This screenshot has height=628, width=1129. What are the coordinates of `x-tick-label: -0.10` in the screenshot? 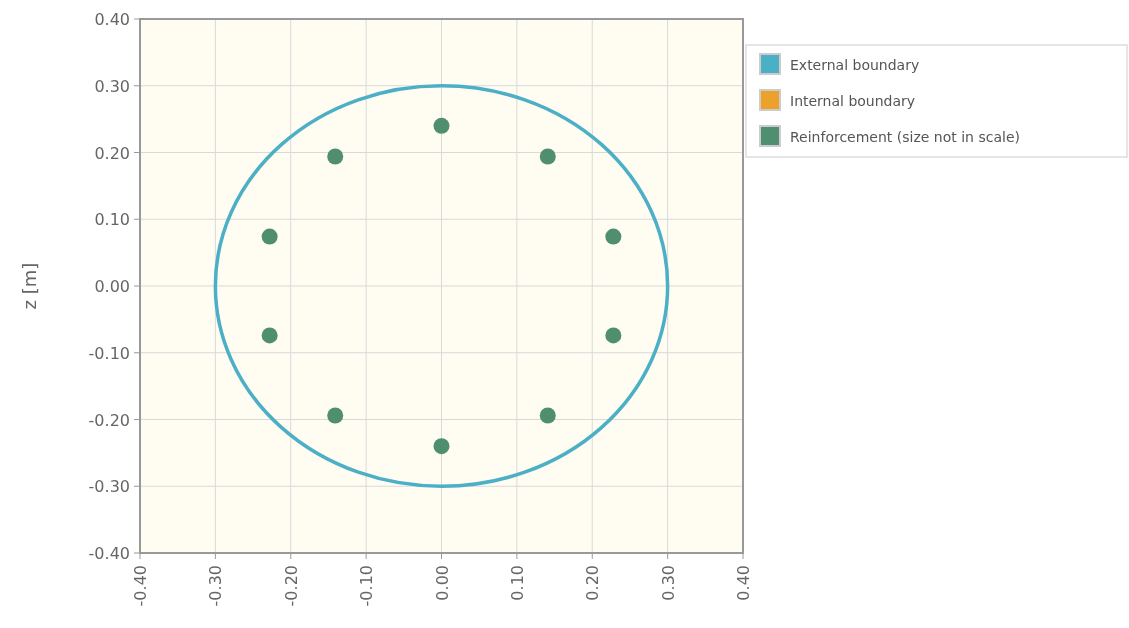 It's located at (367, 586).